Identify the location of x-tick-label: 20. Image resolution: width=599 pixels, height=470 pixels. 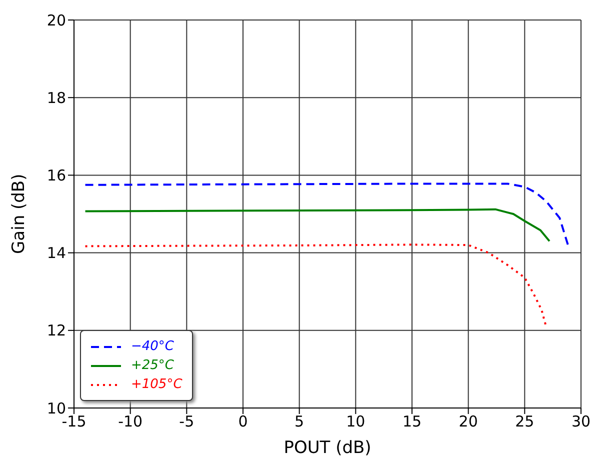
(468, 421).